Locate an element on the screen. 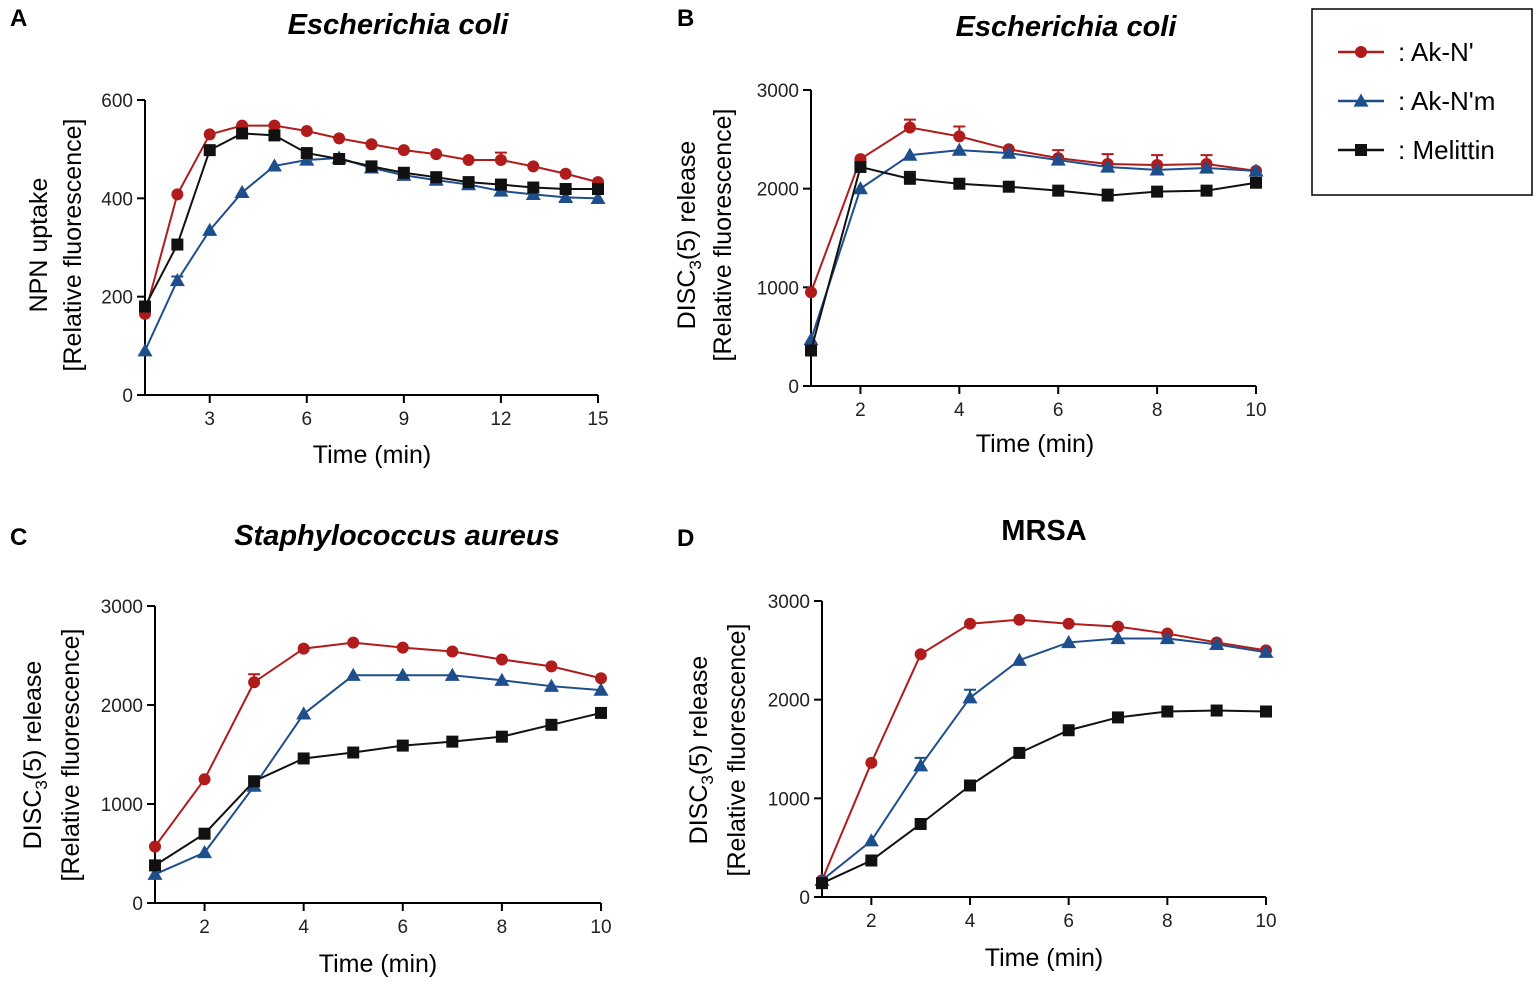 The width and height of the screenshot is (1536, 999). panel-b-y-tick-label: 1000 is located at coordinates (778, 288).